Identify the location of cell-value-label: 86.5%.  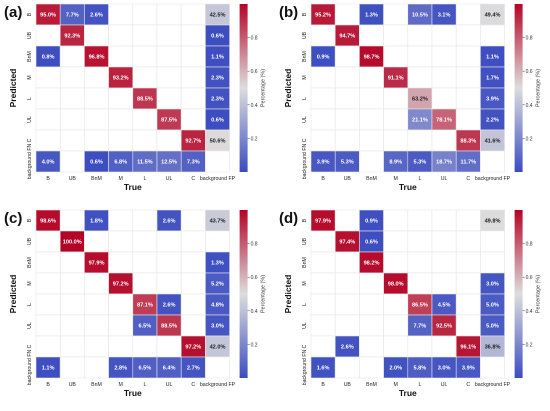
(420, 306).